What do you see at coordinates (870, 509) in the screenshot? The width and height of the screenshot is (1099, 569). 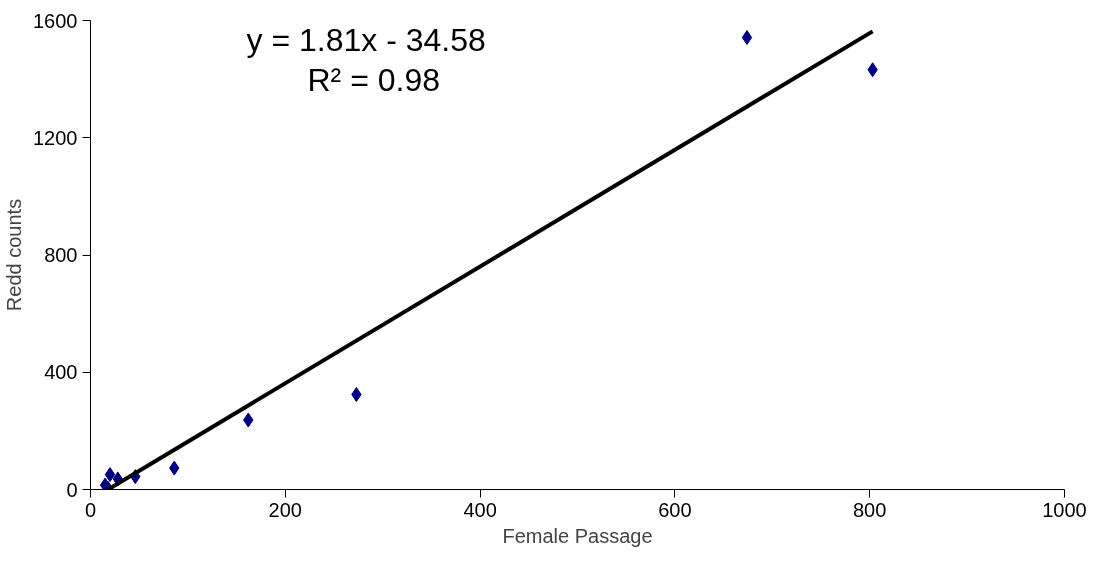 I see `x-tick-label: 800` at bounding box center [870, 509].